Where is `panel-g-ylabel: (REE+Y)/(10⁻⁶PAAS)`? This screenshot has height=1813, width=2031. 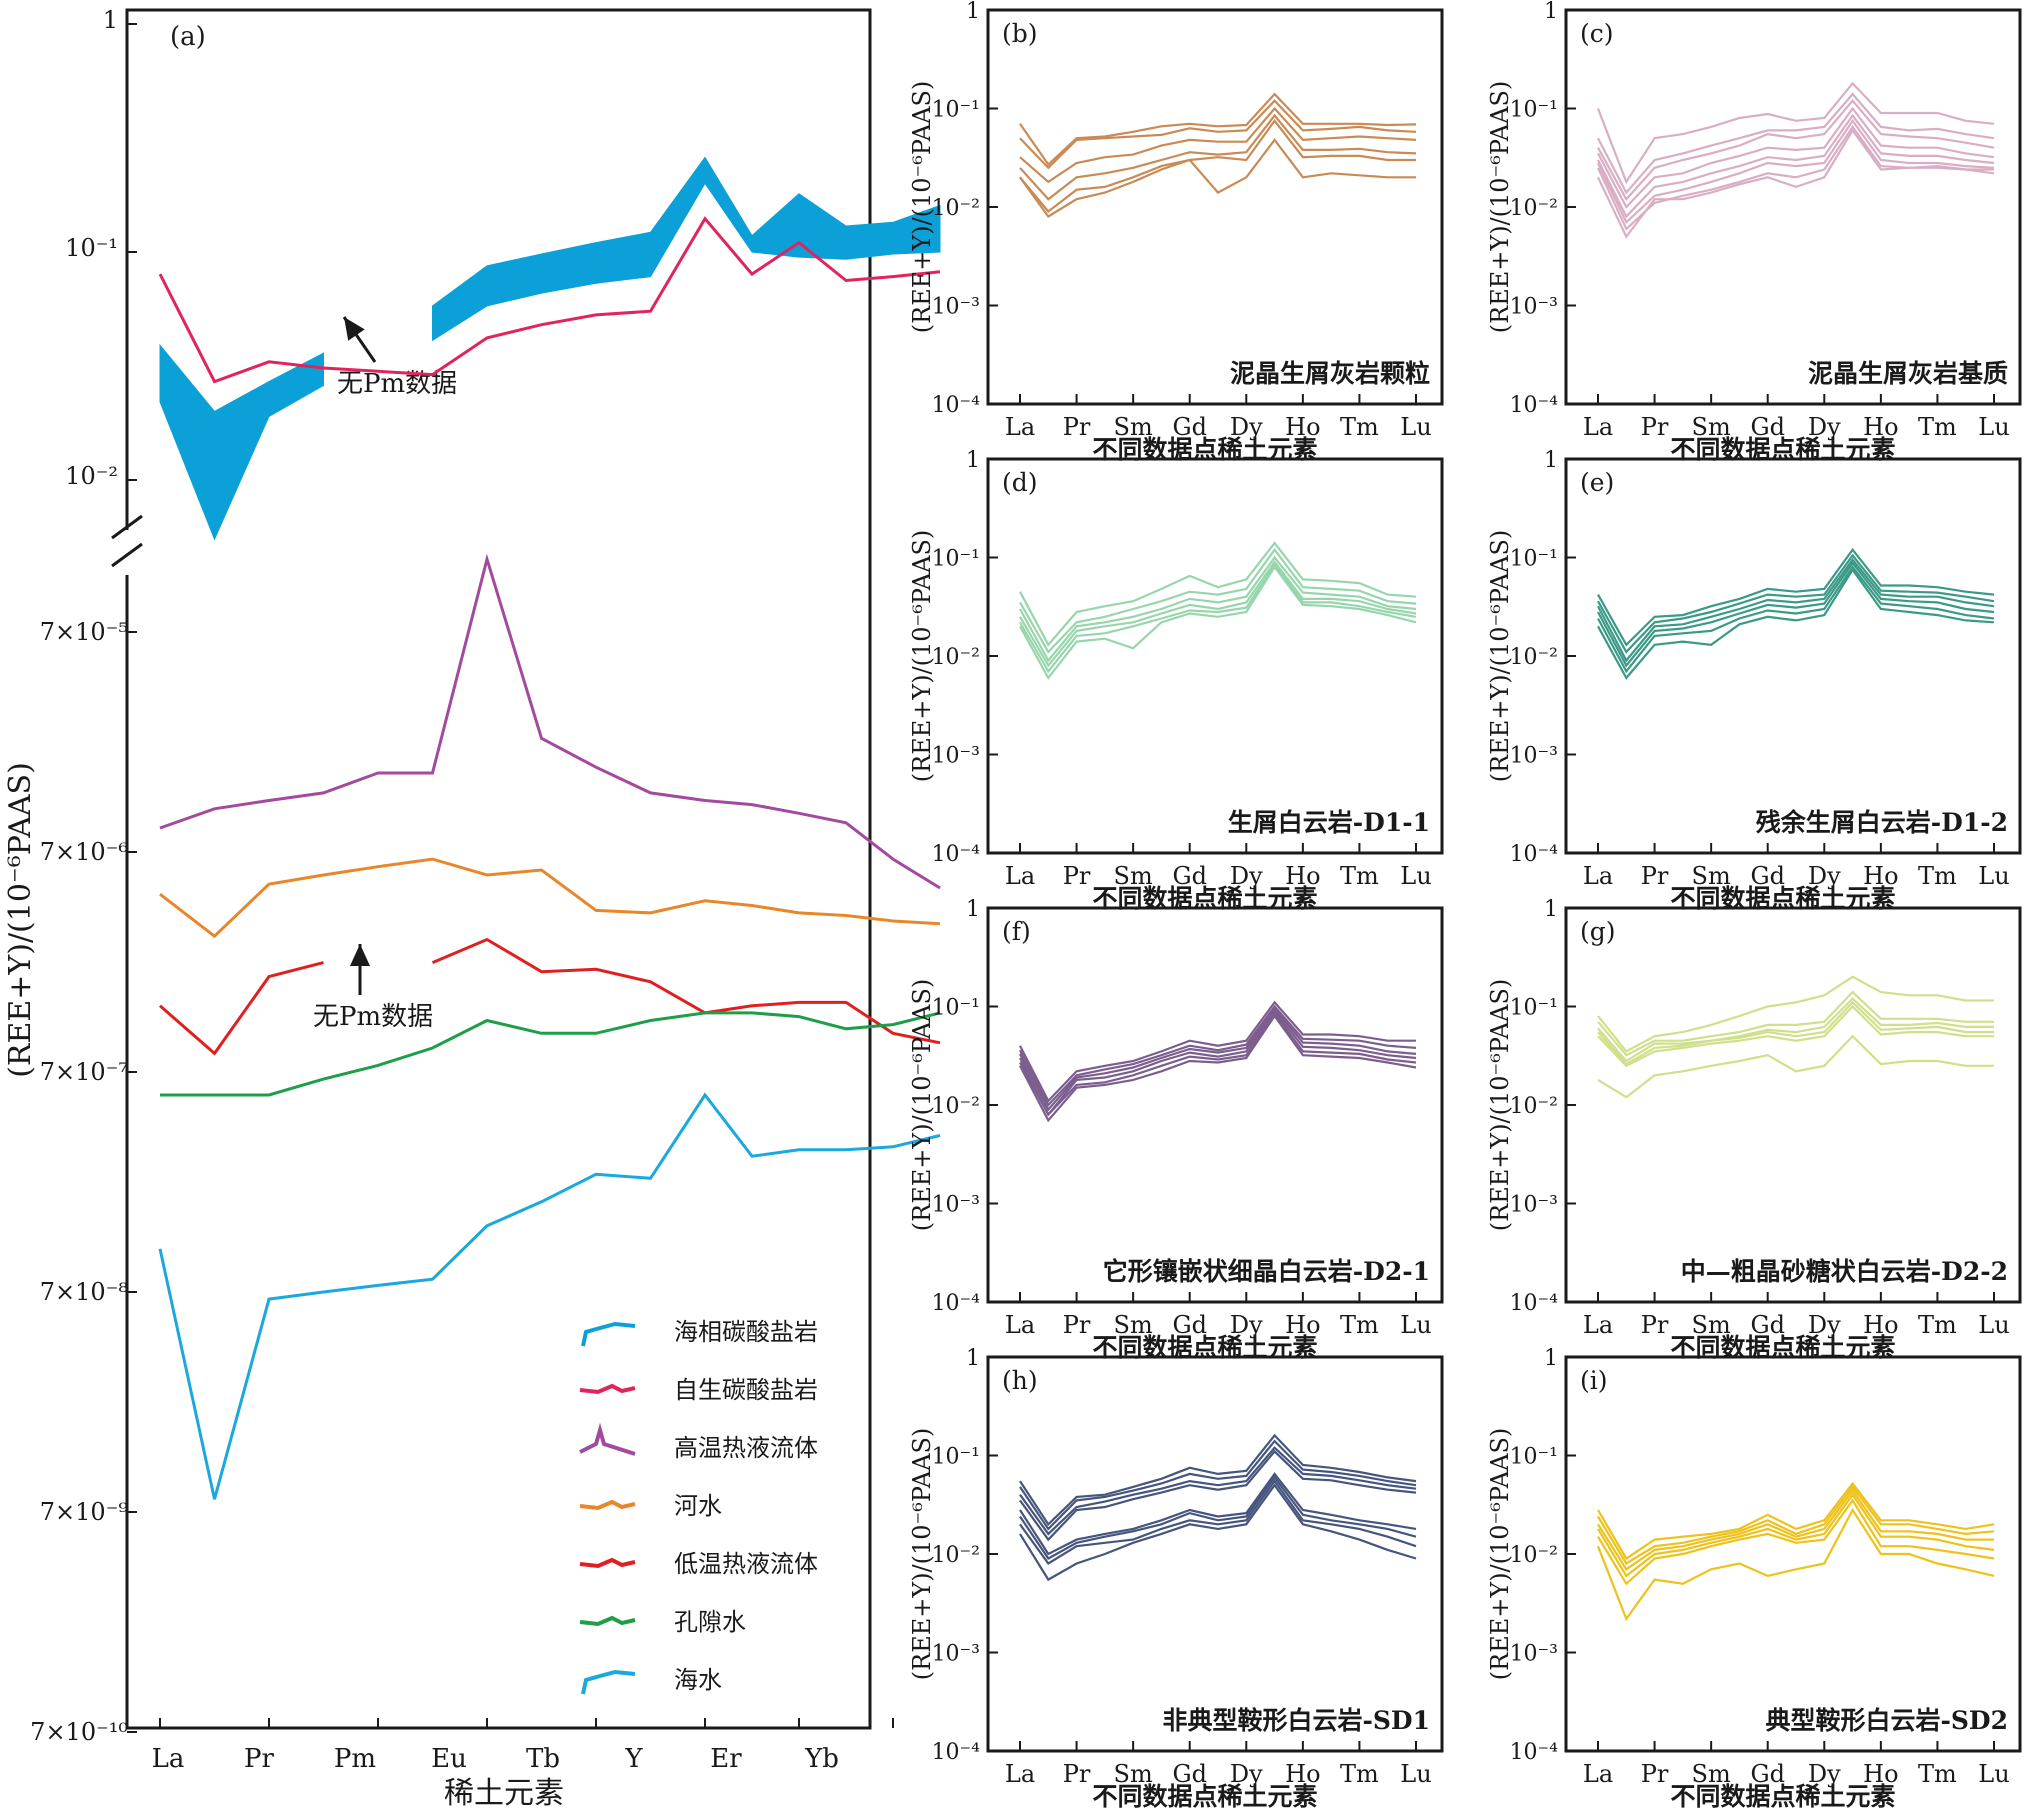
panel-g-ylabel: (REE+Y)/(10⁻⁶PAAS) is located at coordinates (1500, 1105).